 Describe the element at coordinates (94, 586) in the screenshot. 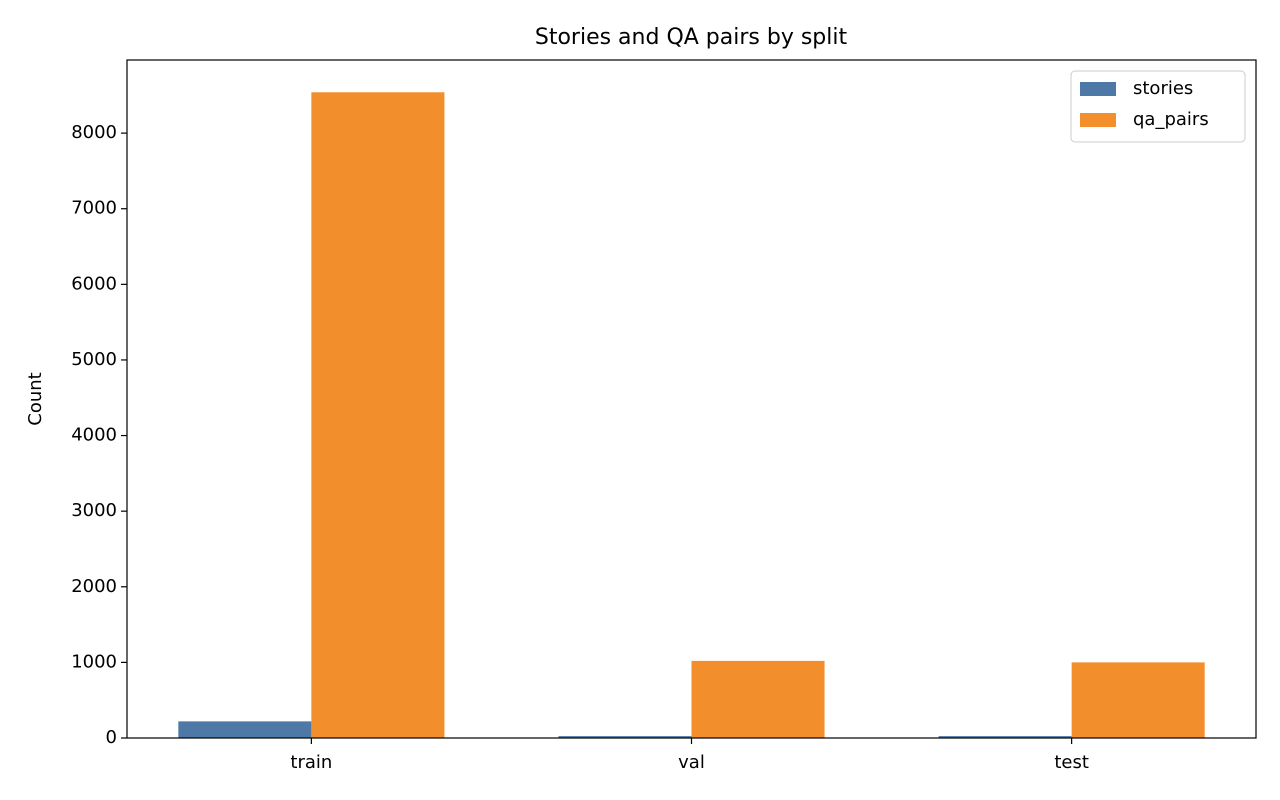

I see `y-tick-label: 2000` at that location.